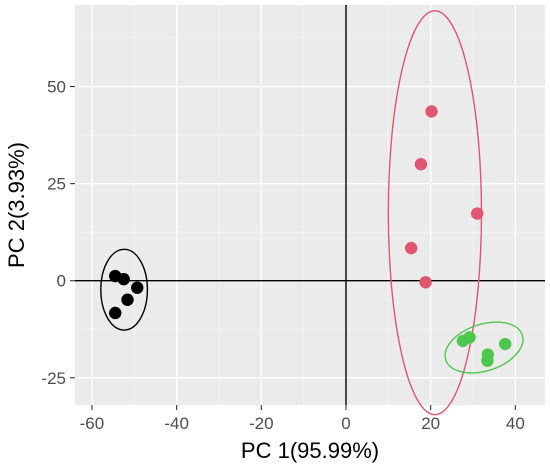  Describe the element at coordinates (261, 423) in the screenshot. I see `x-tick-label: -20` at that location.